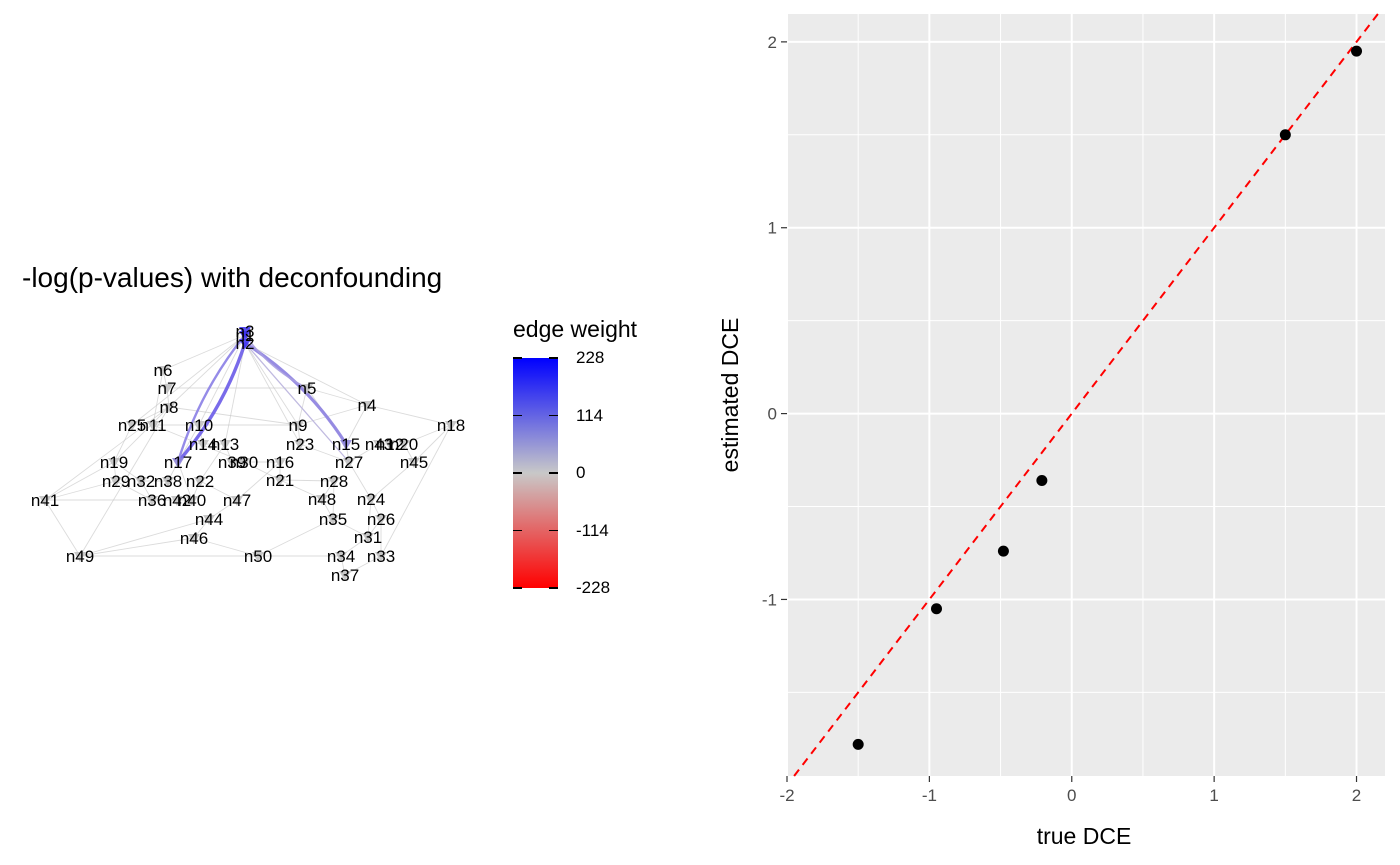  I want to click on network-node-label: n4, so click(367, 405).